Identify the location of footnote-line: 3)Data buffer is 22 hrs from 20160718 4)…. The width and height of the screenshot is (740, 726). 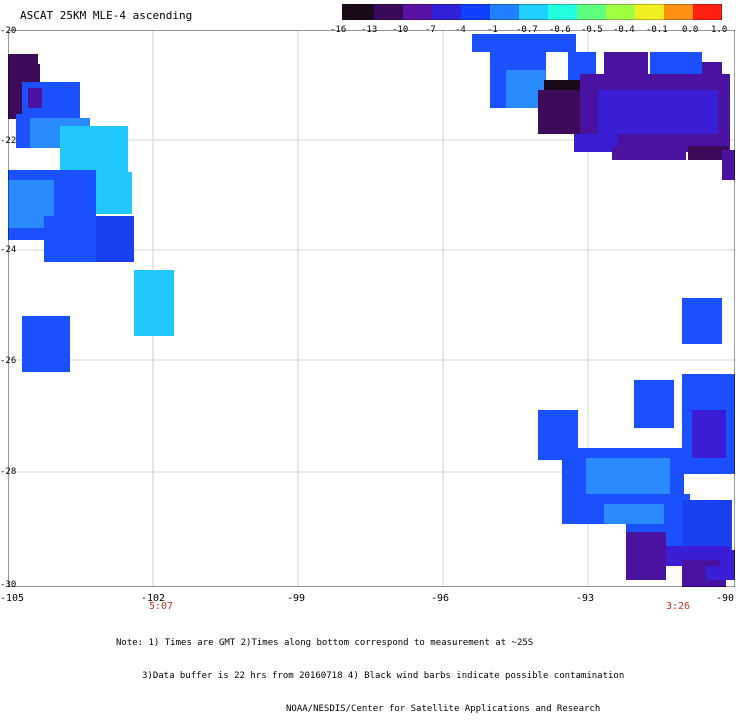
(383, 676).